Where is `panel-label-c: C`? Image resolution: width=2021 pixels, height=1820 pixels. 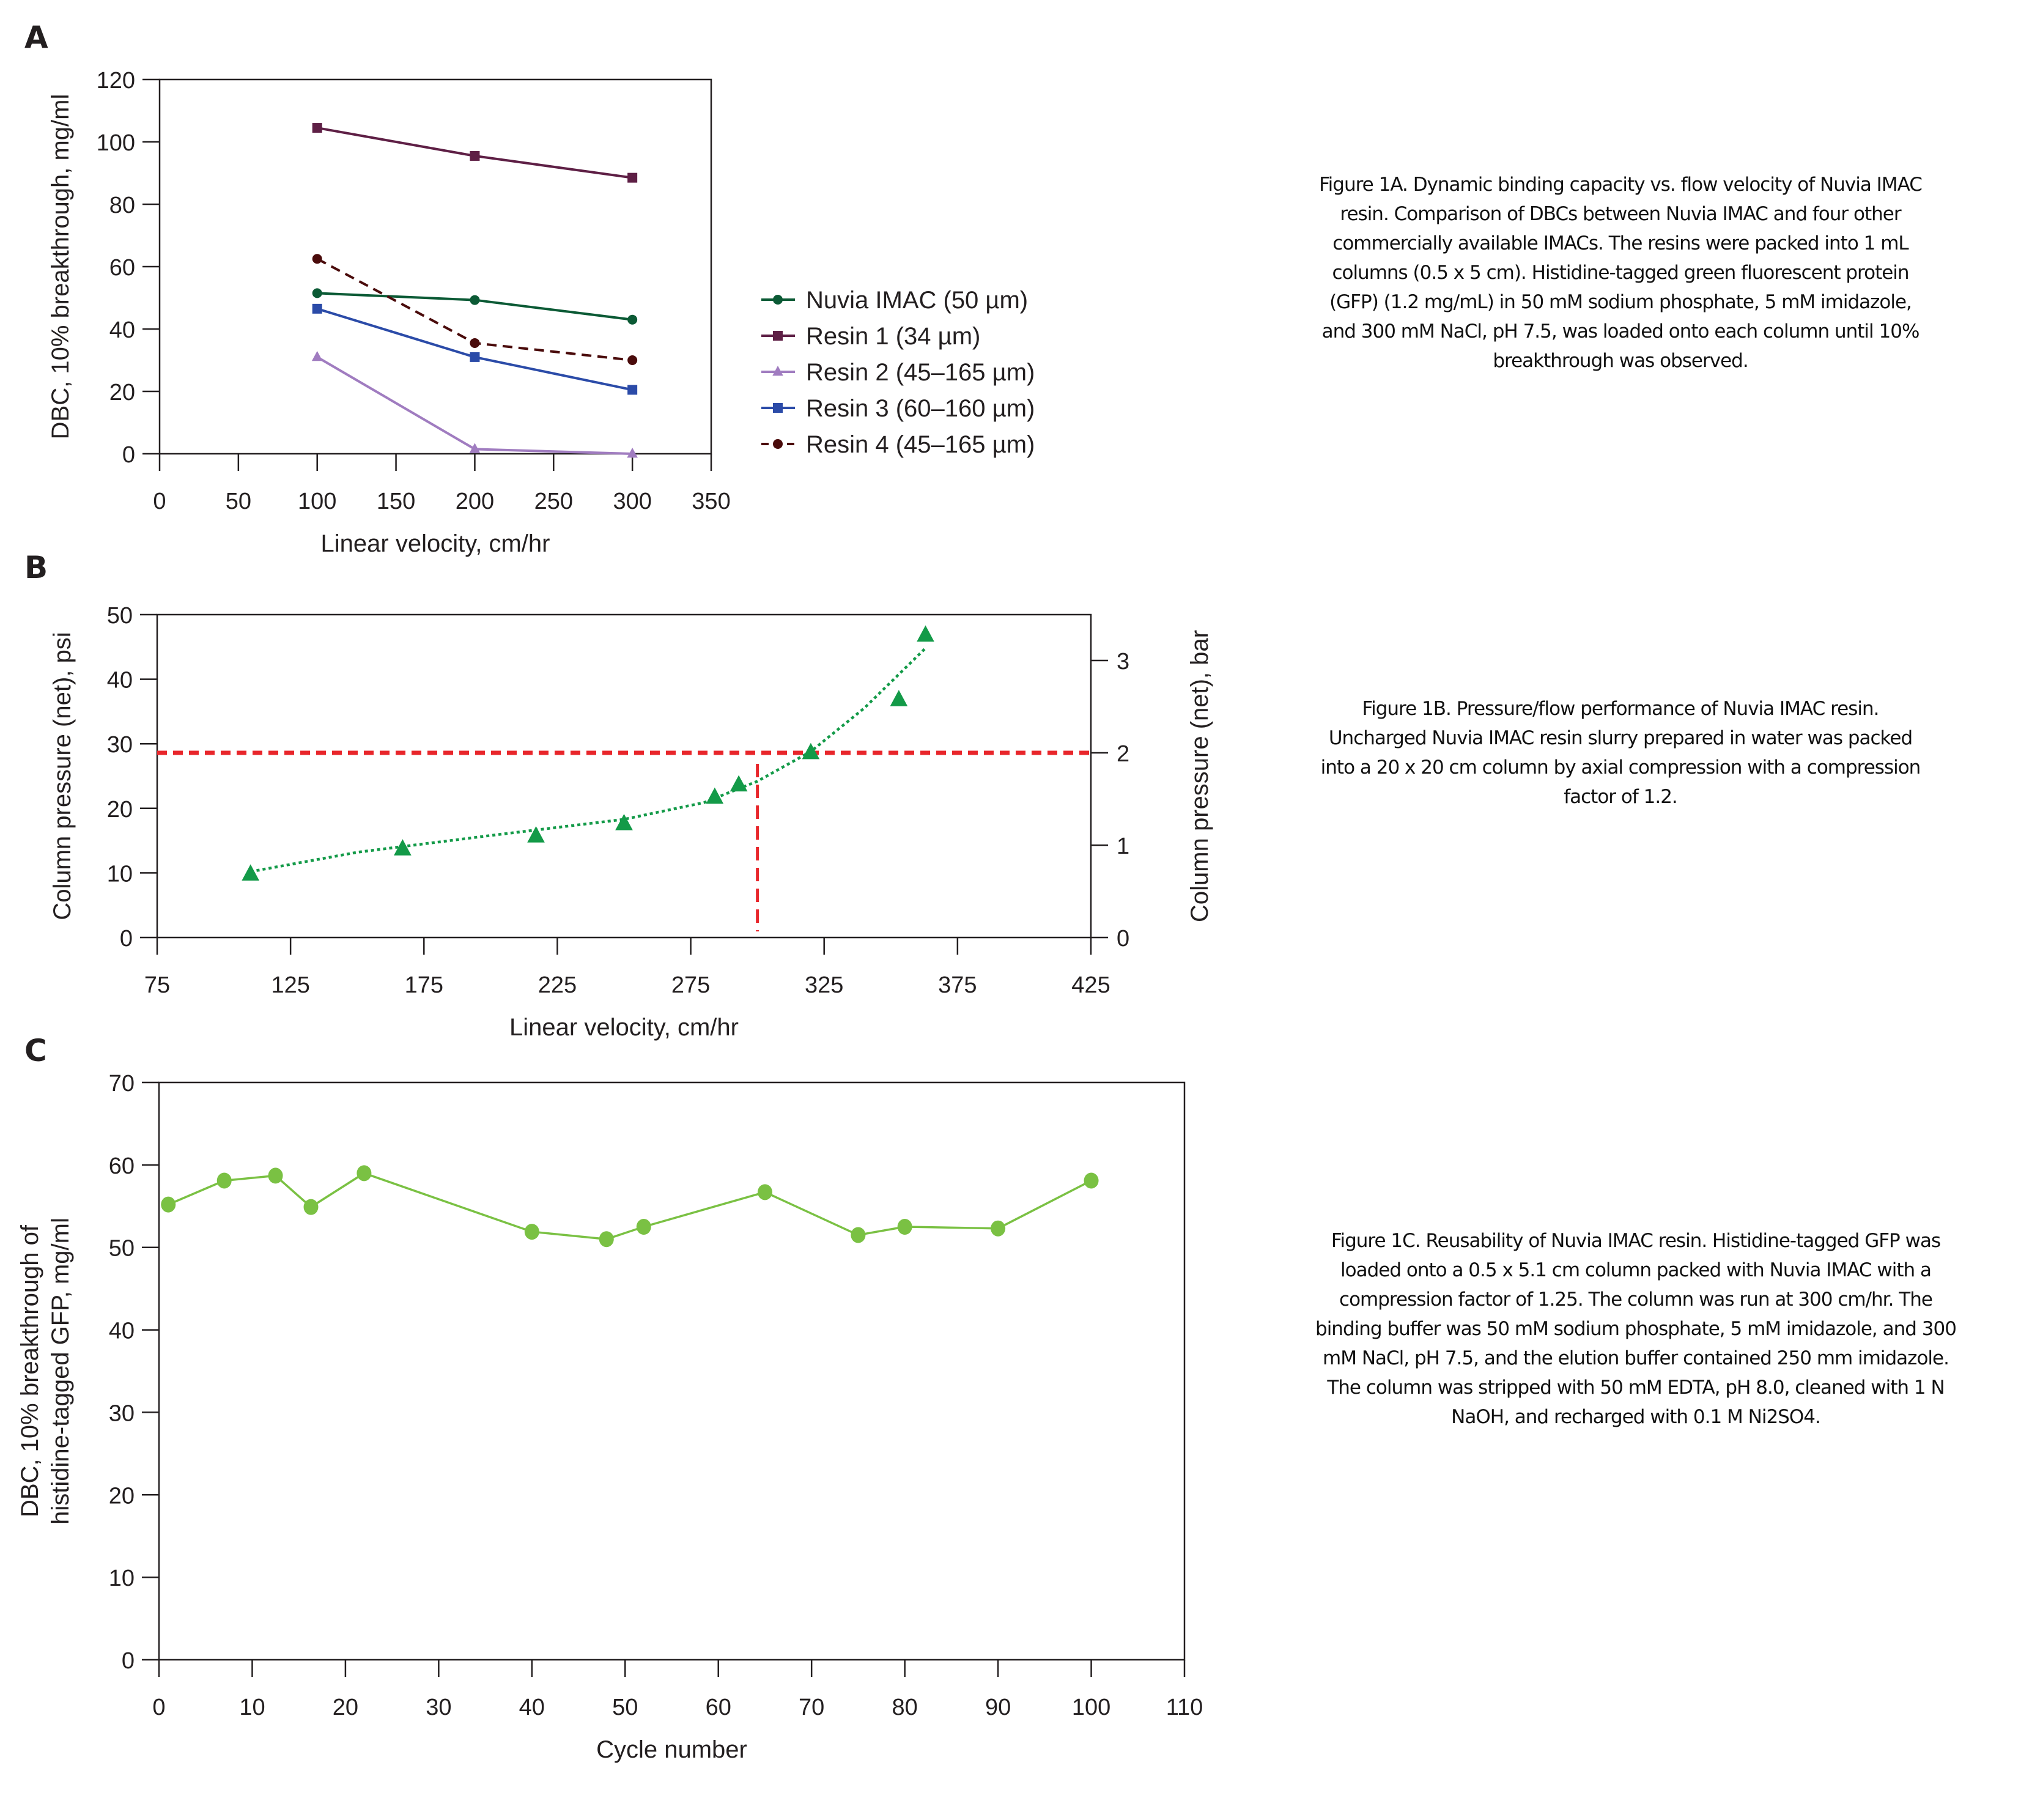 panel-label-c: C is located at coordinates (35, 1050).